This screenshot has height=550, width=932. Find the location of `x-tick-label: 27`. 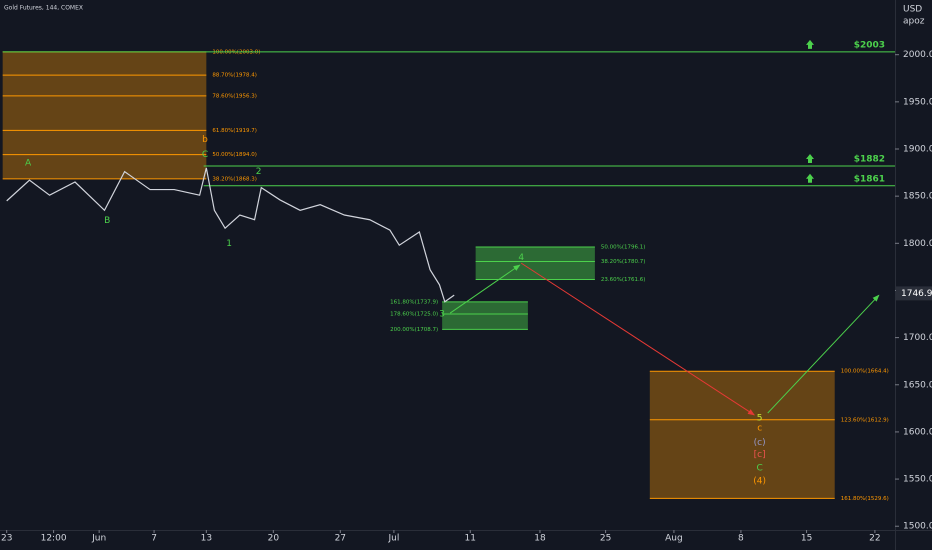

x-tick-label: 27 is located at coordinates (340, 539).